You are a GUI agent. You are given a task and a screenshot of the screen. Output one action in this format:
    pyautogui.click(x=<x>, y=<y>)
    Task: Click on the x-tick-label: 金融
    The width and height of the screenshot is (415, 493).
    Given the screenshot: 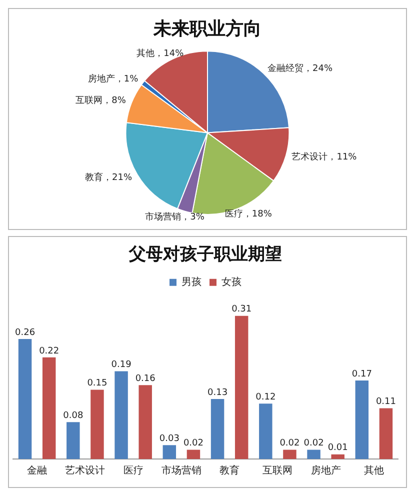 What is the action you would take?
    pyautogui.click(x=37, y=470)
    